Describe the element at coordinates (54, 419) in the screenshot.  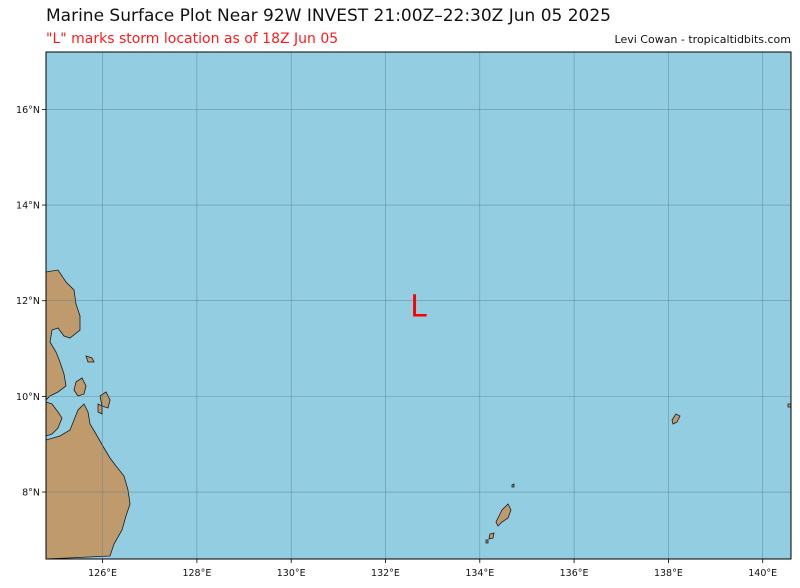
I see `leyte-landmass` at that location.